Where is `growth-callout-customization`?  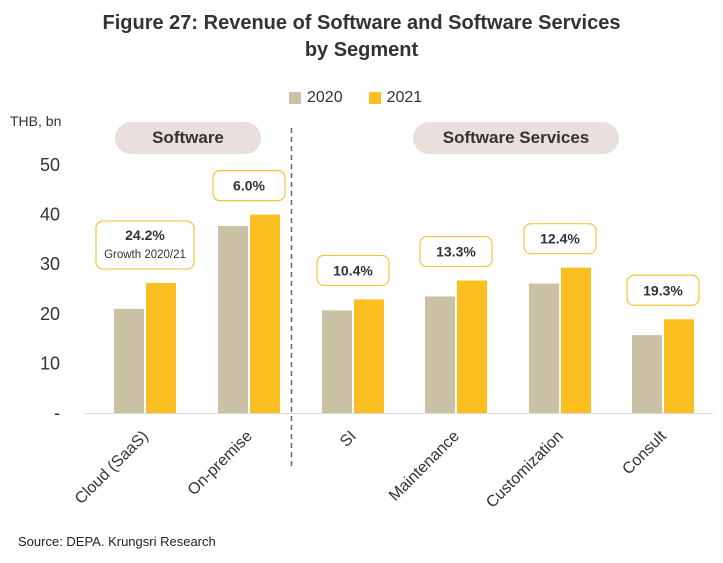
growth-callout-customization is located at coordinates (560, 239).